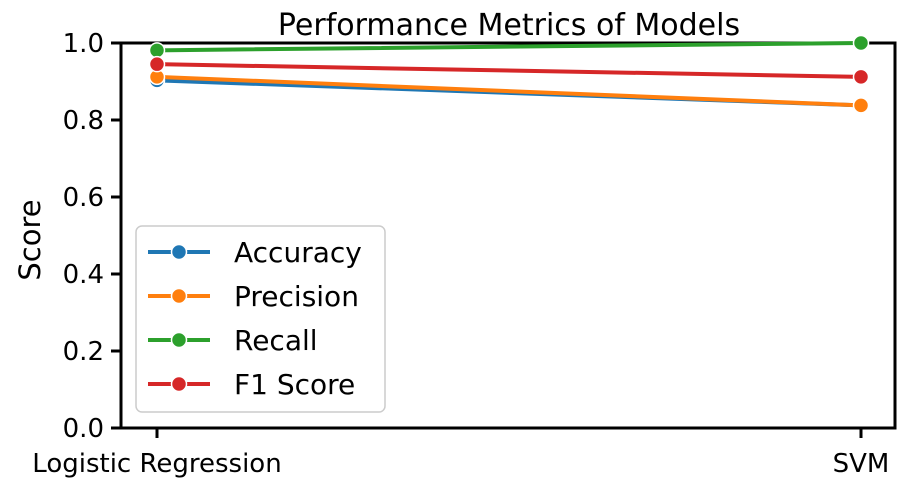 The image size is (905, 489). Describe the element at coordinates (30, 239) in the screenshot. I see `y-axis-label: Score` at that location.